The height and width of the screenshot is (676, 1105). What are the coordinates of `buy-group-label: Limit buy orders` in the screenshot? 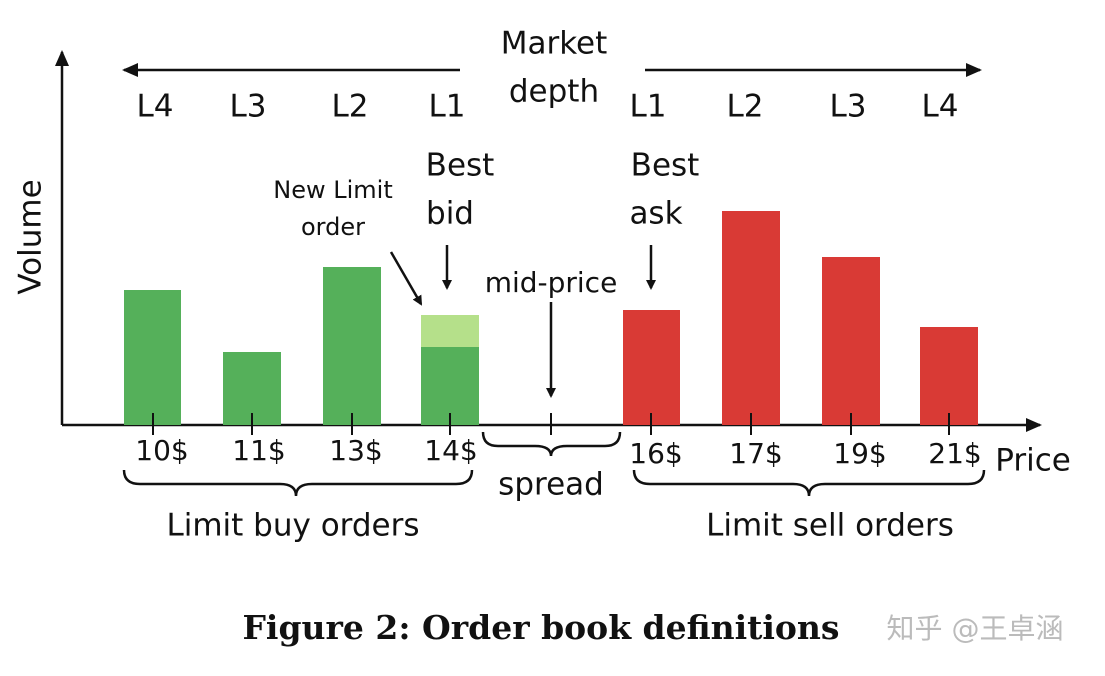 It's located at (292, 526).